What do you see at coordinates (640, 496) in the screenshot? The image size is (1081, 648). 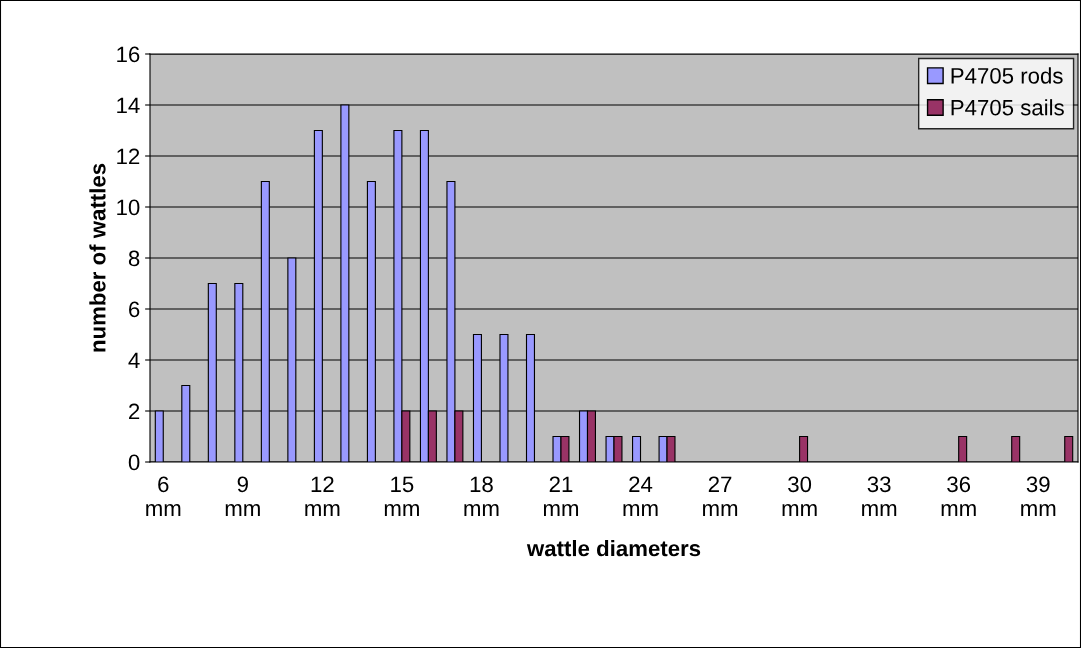 I see `x-tick-label: 24 mm` at bounding box center [640, 496].